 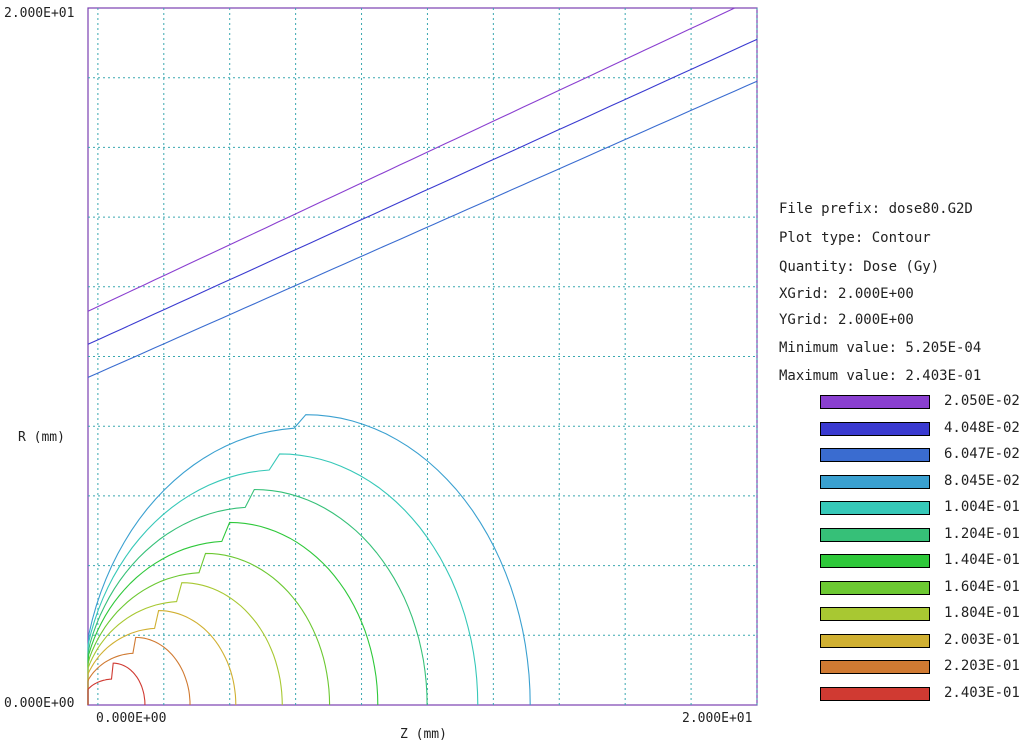 I want to click on legend-label: 1.404E-01, so click(x=982, y=560).